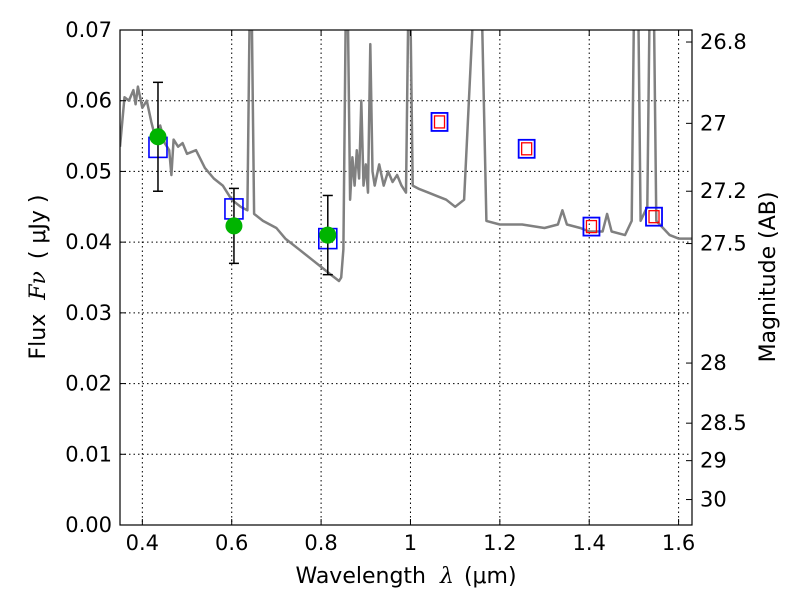 The width and height of the screenshot is (800, 600). I want to click on x-tick-label: 0.8, so click(320, 543).